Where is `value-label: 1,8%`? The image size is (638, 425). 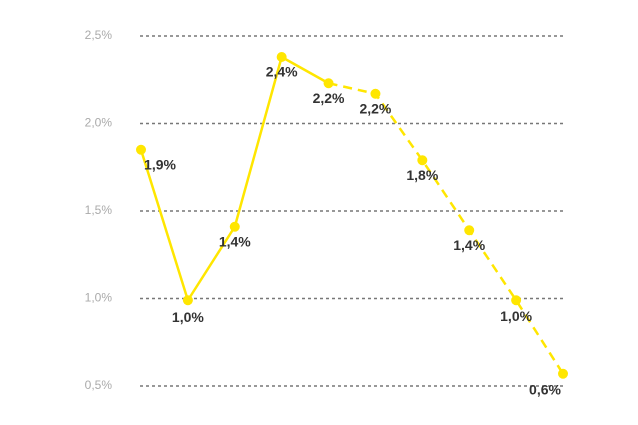 value-label: 1,8% is located at coordinates (422, 175).